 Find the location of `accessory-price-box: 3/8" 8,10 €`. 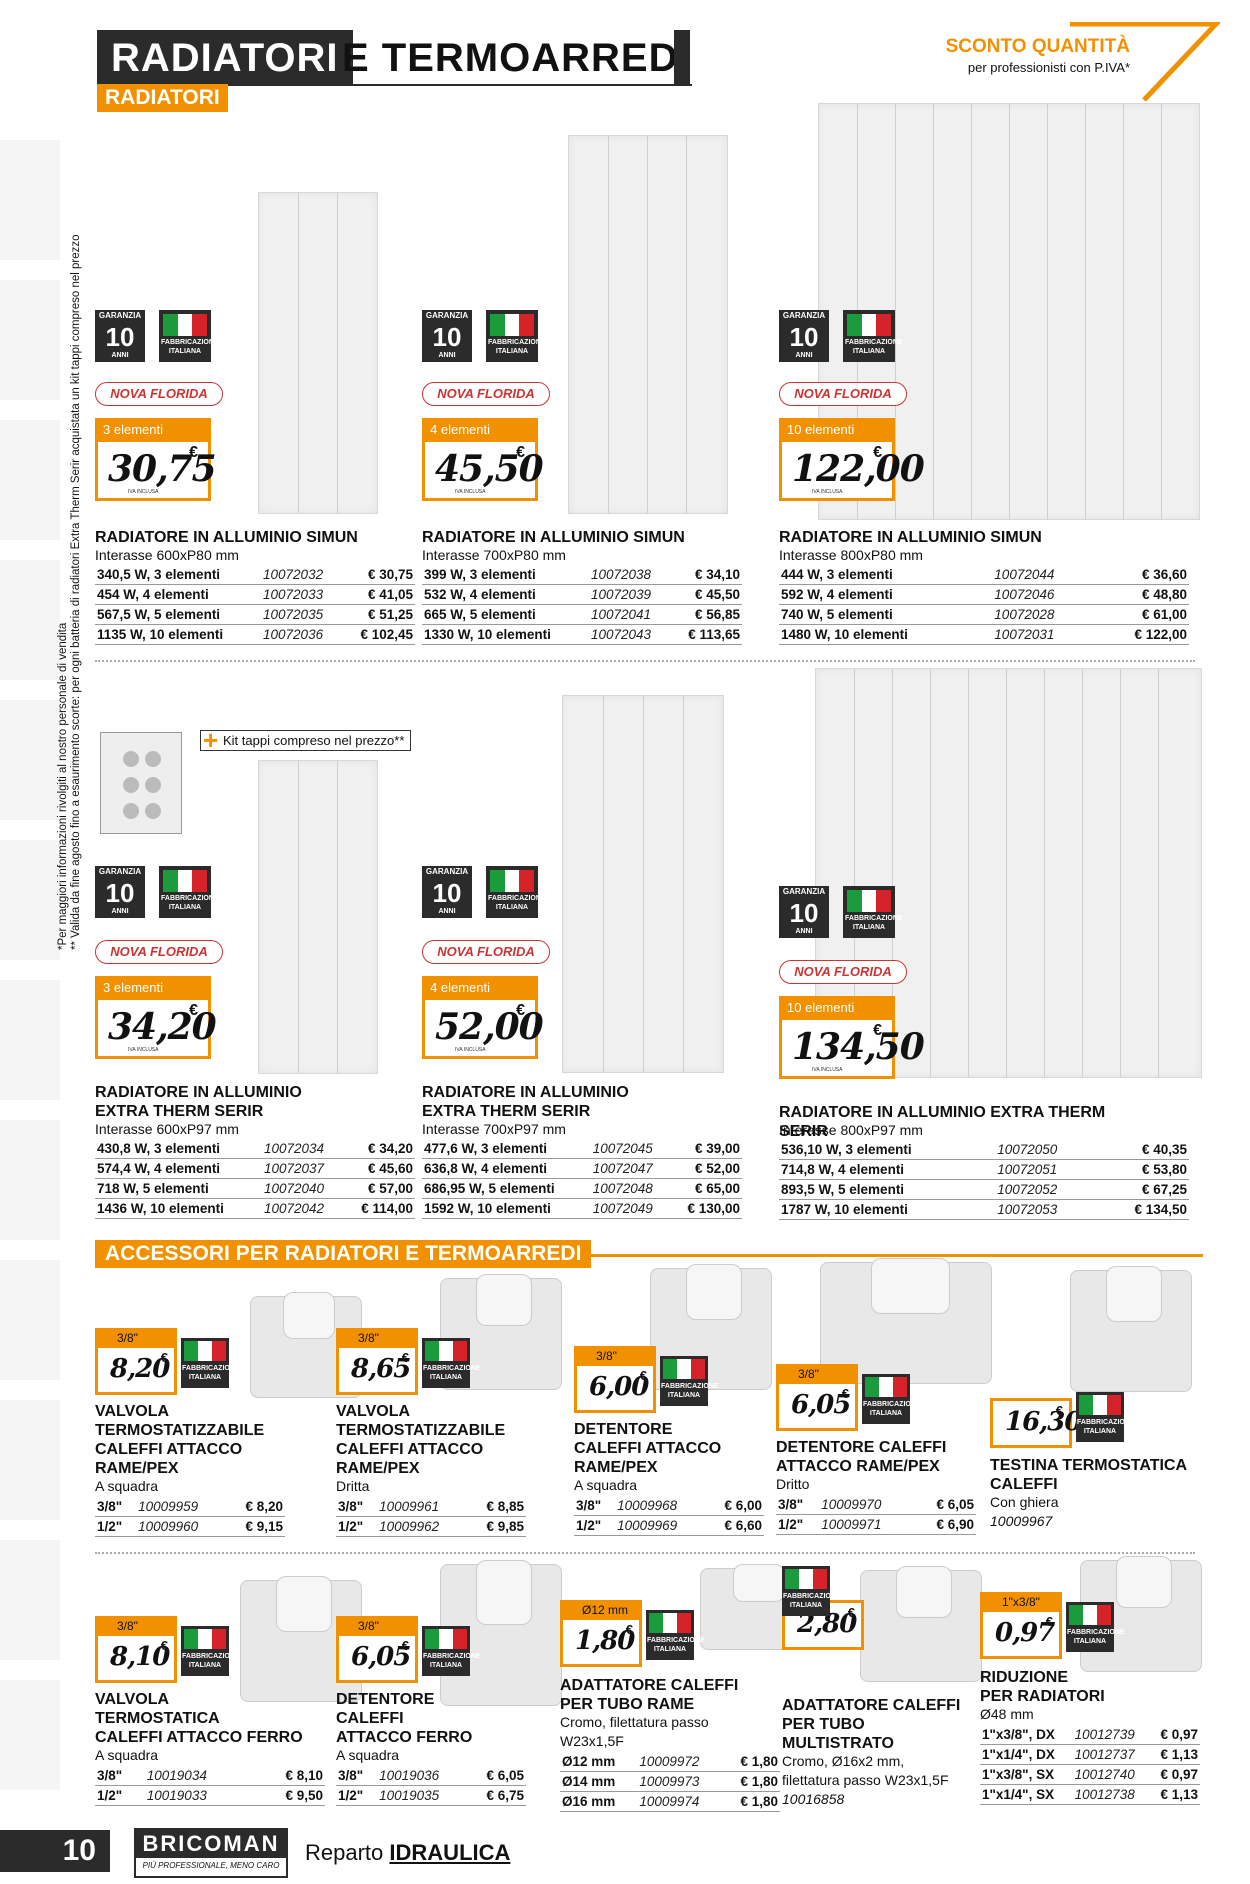

accessory-price-box: 3/8" 8,10 € is located at coordinates (136, 1649).